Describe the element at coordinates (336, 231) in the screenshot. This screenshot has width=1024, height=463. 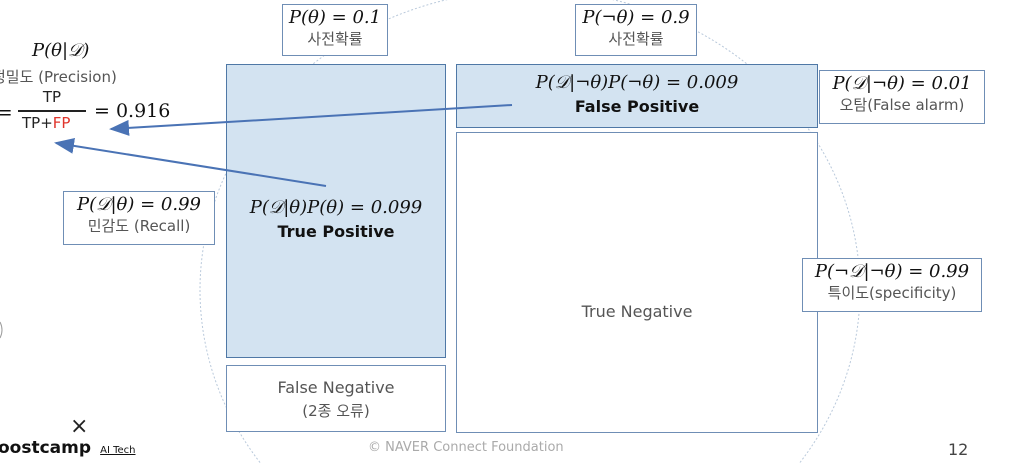
I see `true-positive-label: True Positive` at that location.